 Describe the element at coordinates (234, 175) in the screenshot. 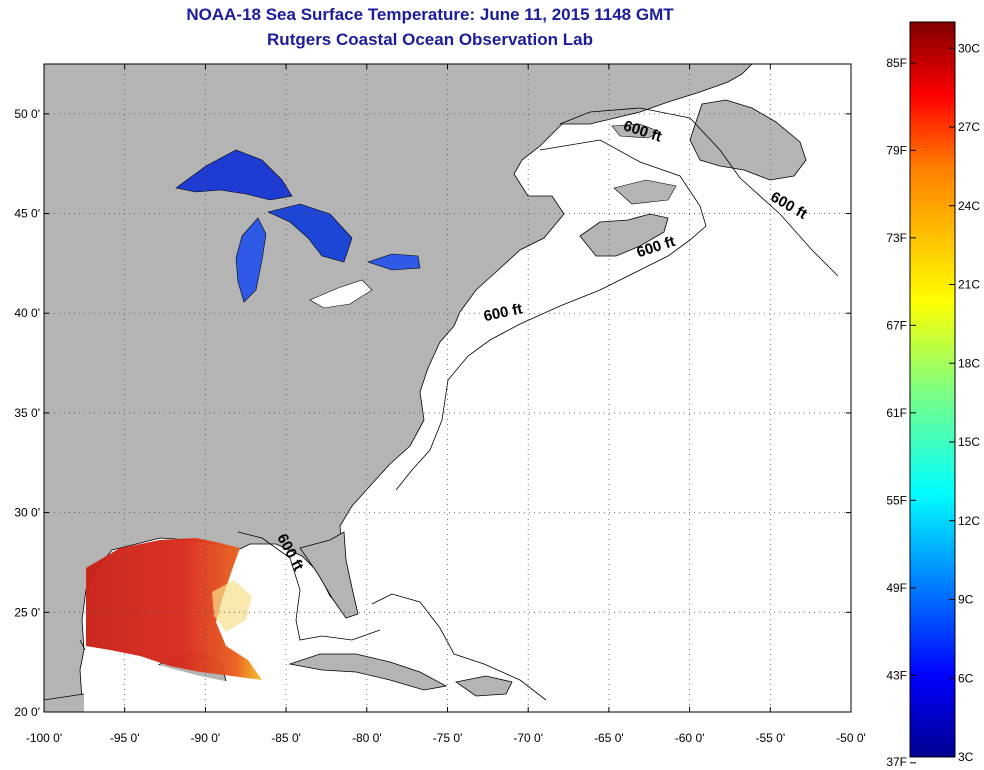

I see `lake-superior` at that location.